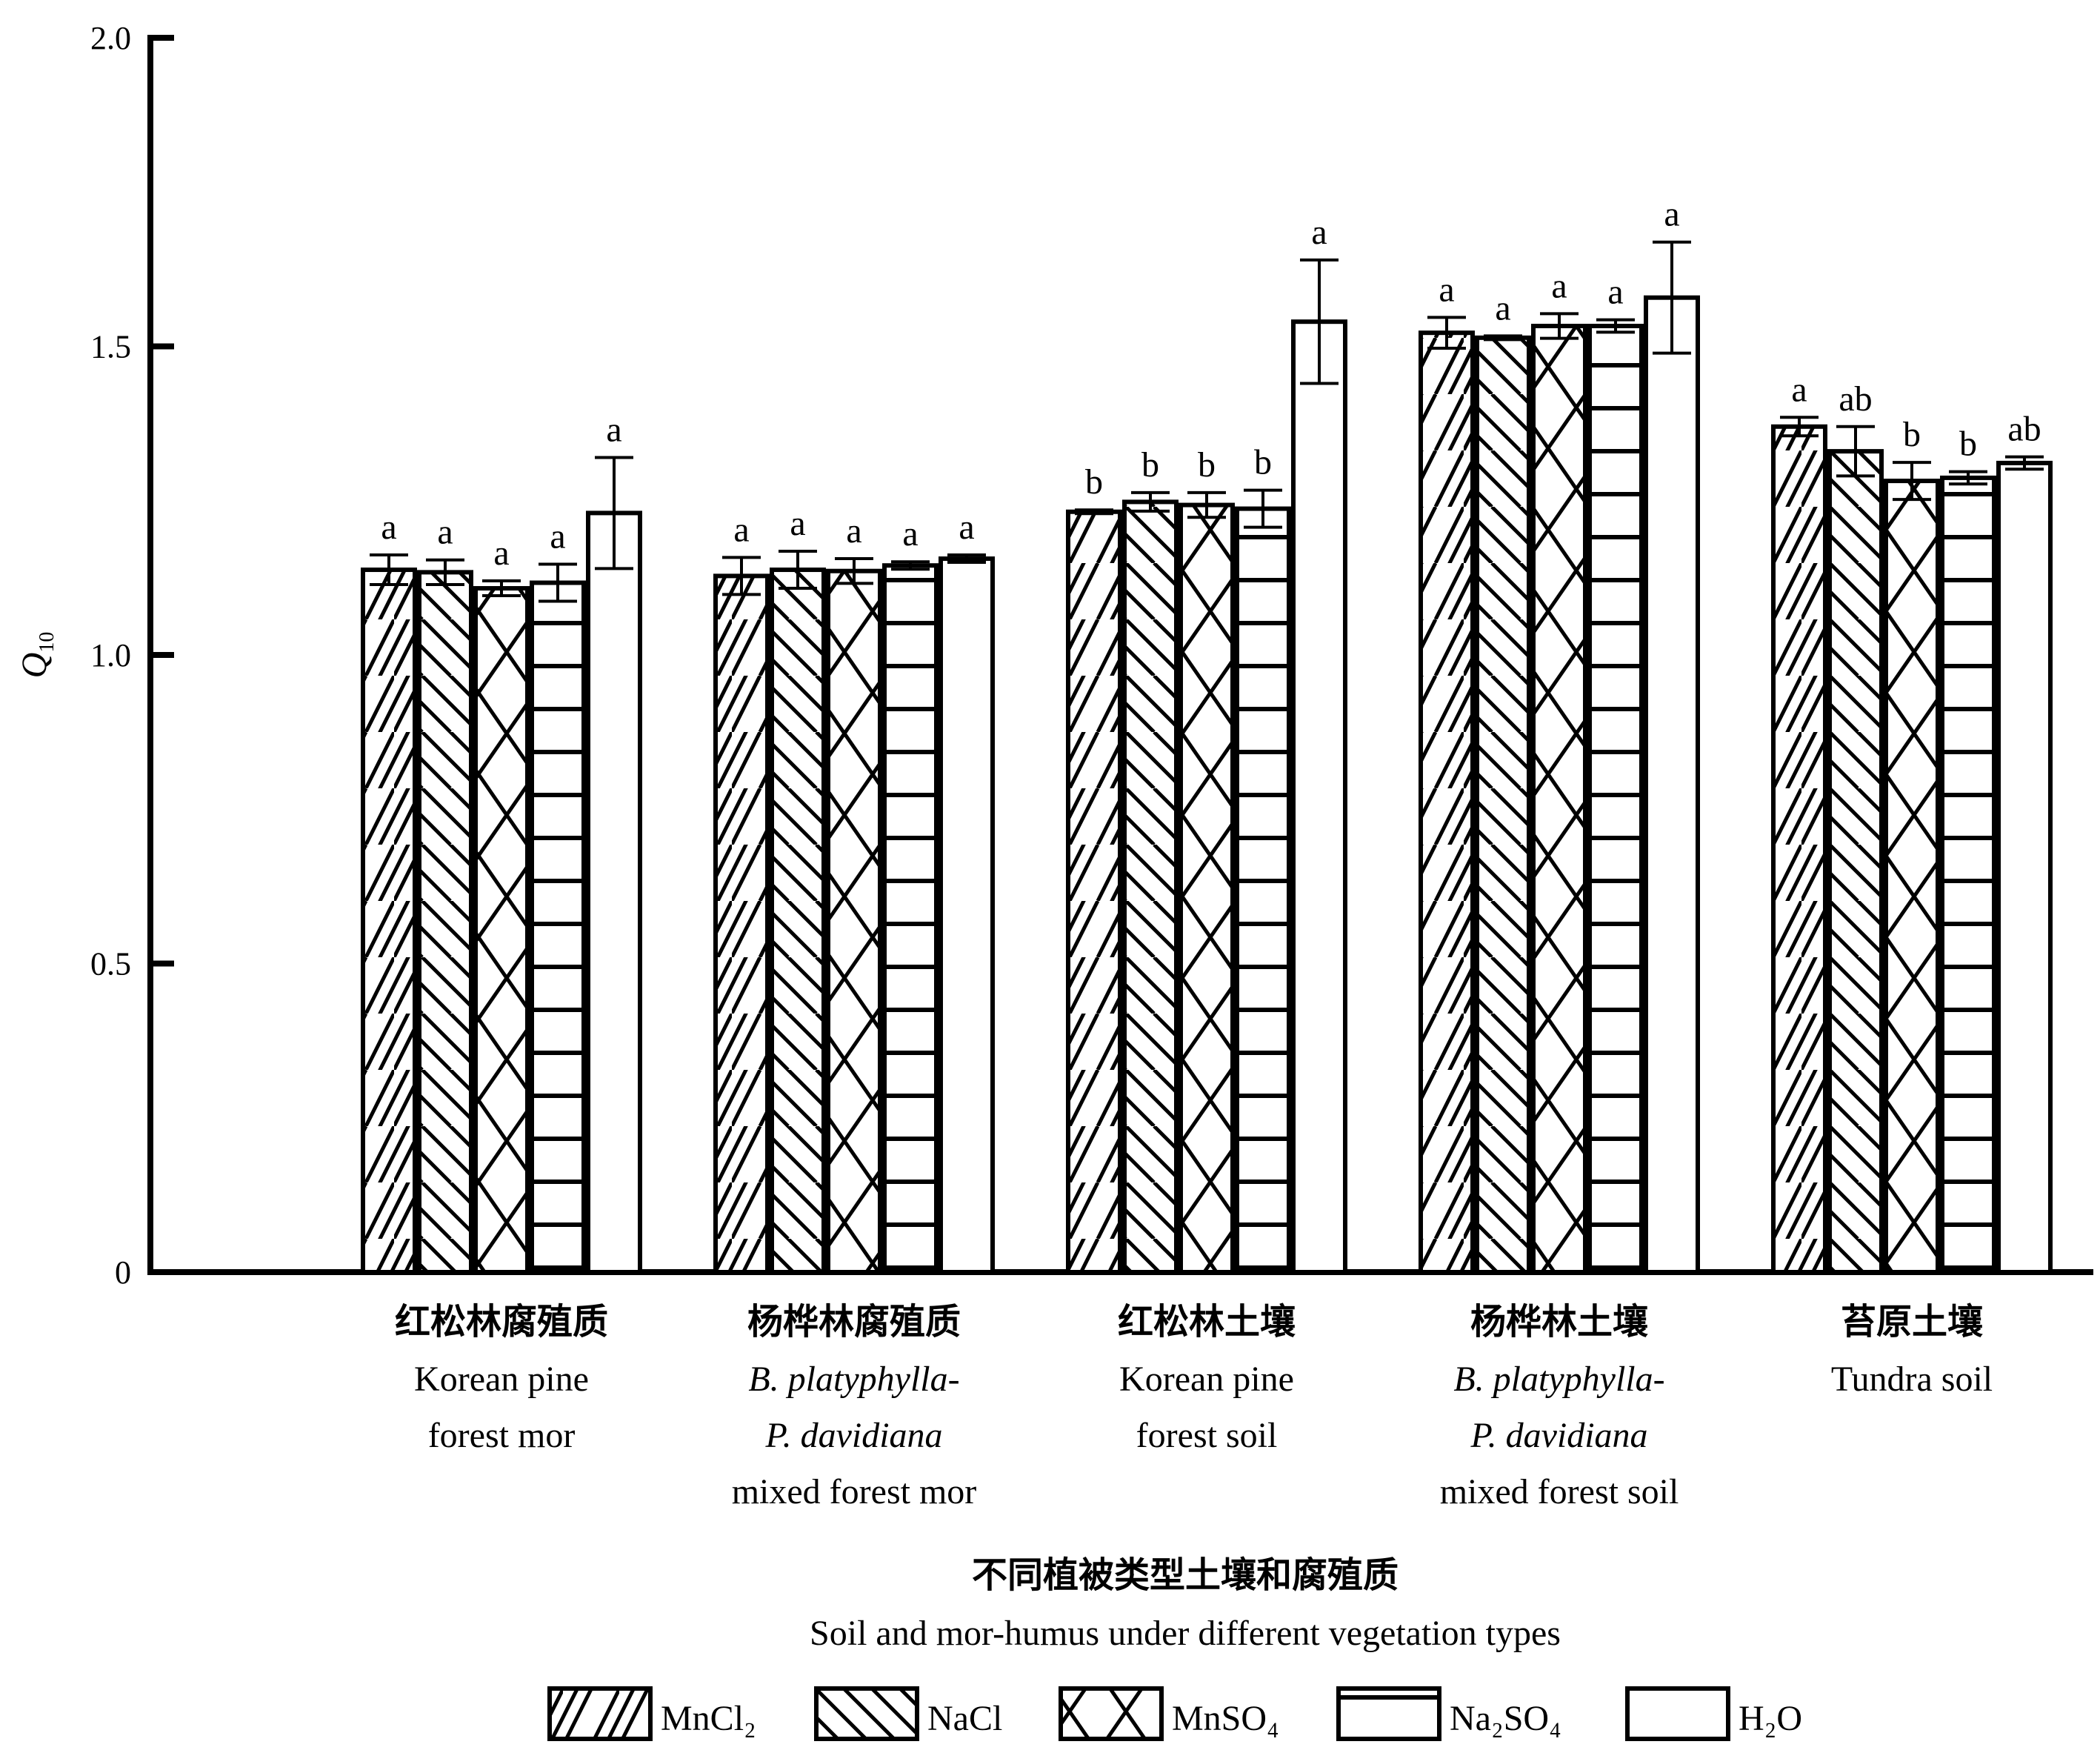 The image size is (2100, 1750). I want to click on x-axis-title-cn: 不同植被类型土壤和腐殖质, so click(1185, 1576).